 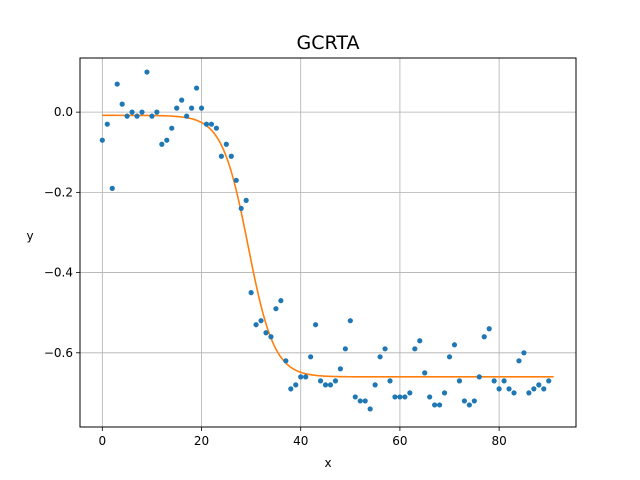 I want to click on x-tick-label: 80, so click(x=498, y=441).